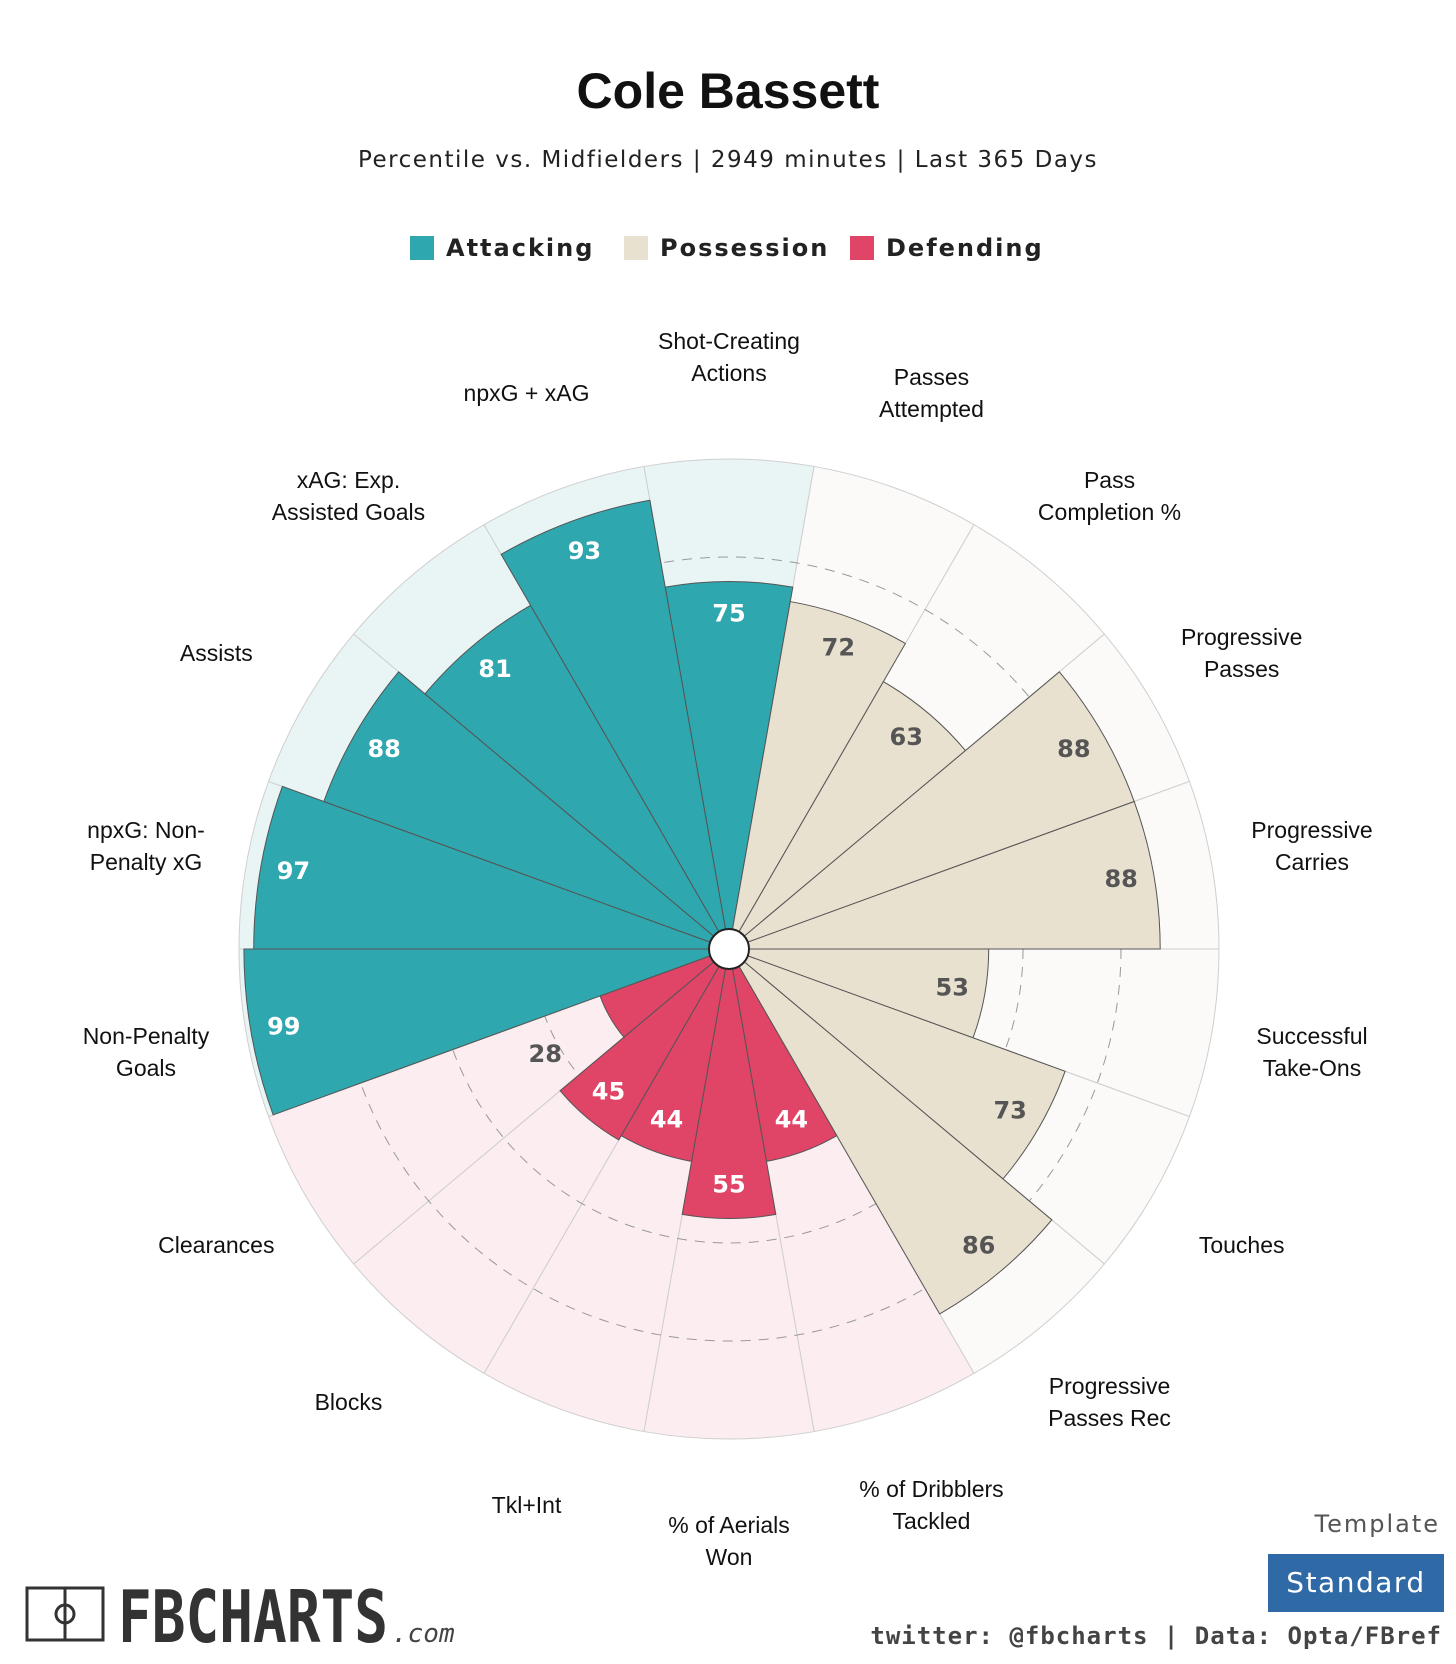  What do you see at coordinates (608, 1092) in the screenshot?
I see `value-label: 45` at bounding box center [608, 1092].